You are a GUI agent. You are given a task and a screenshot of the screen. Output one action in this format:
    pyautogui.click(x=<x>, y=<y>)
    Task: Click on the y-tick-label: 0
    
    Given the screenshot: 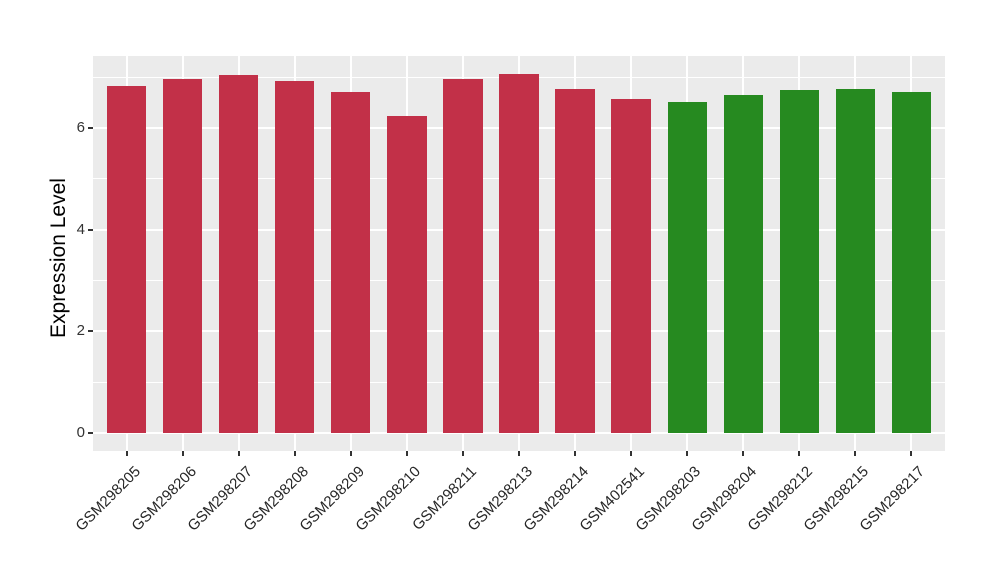 What is the action you would take?
    pyautogui.click(x=80, y=432)
    